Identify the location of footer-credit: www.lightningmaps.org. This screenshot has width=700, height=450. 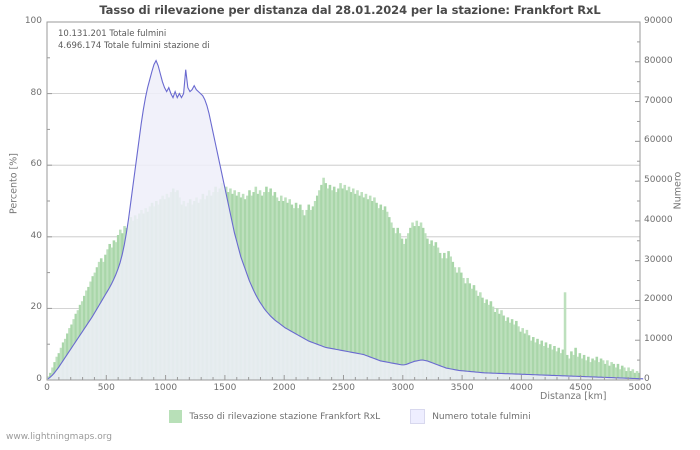
(59, 437).